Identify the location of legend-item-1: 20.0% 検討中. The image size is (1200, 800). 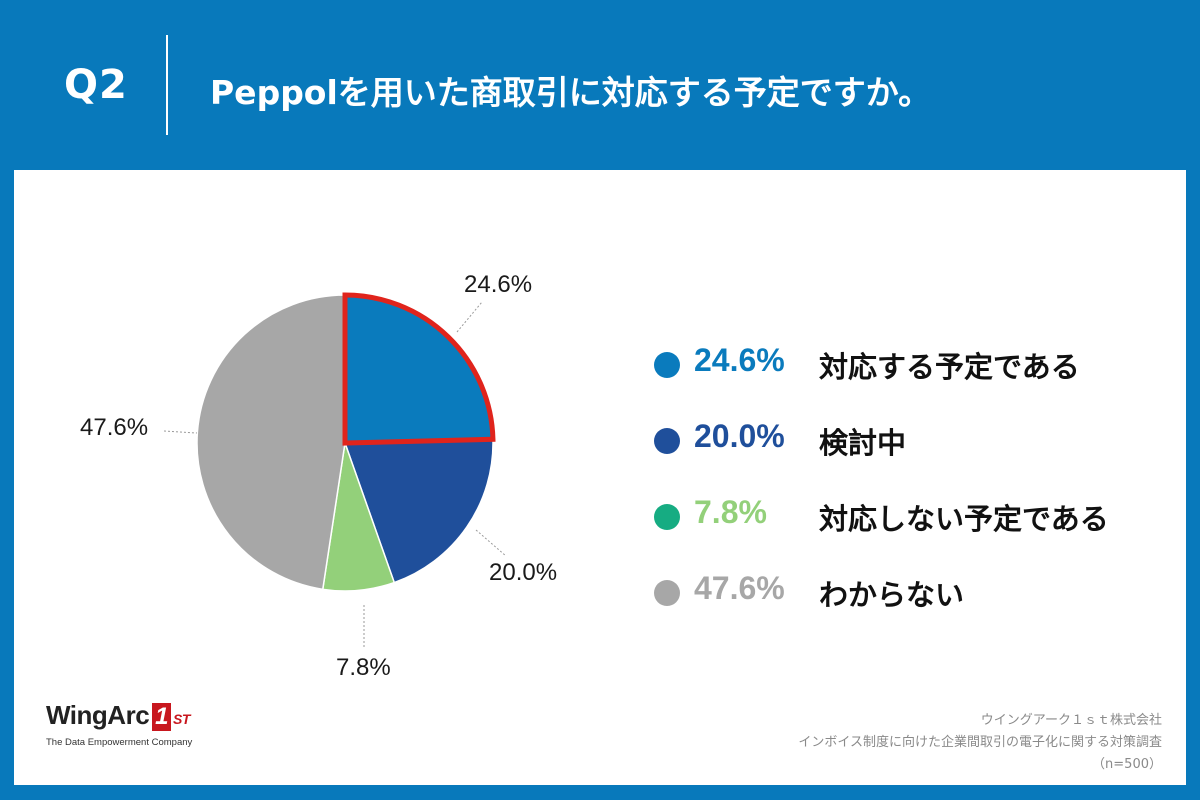
(914, 456).